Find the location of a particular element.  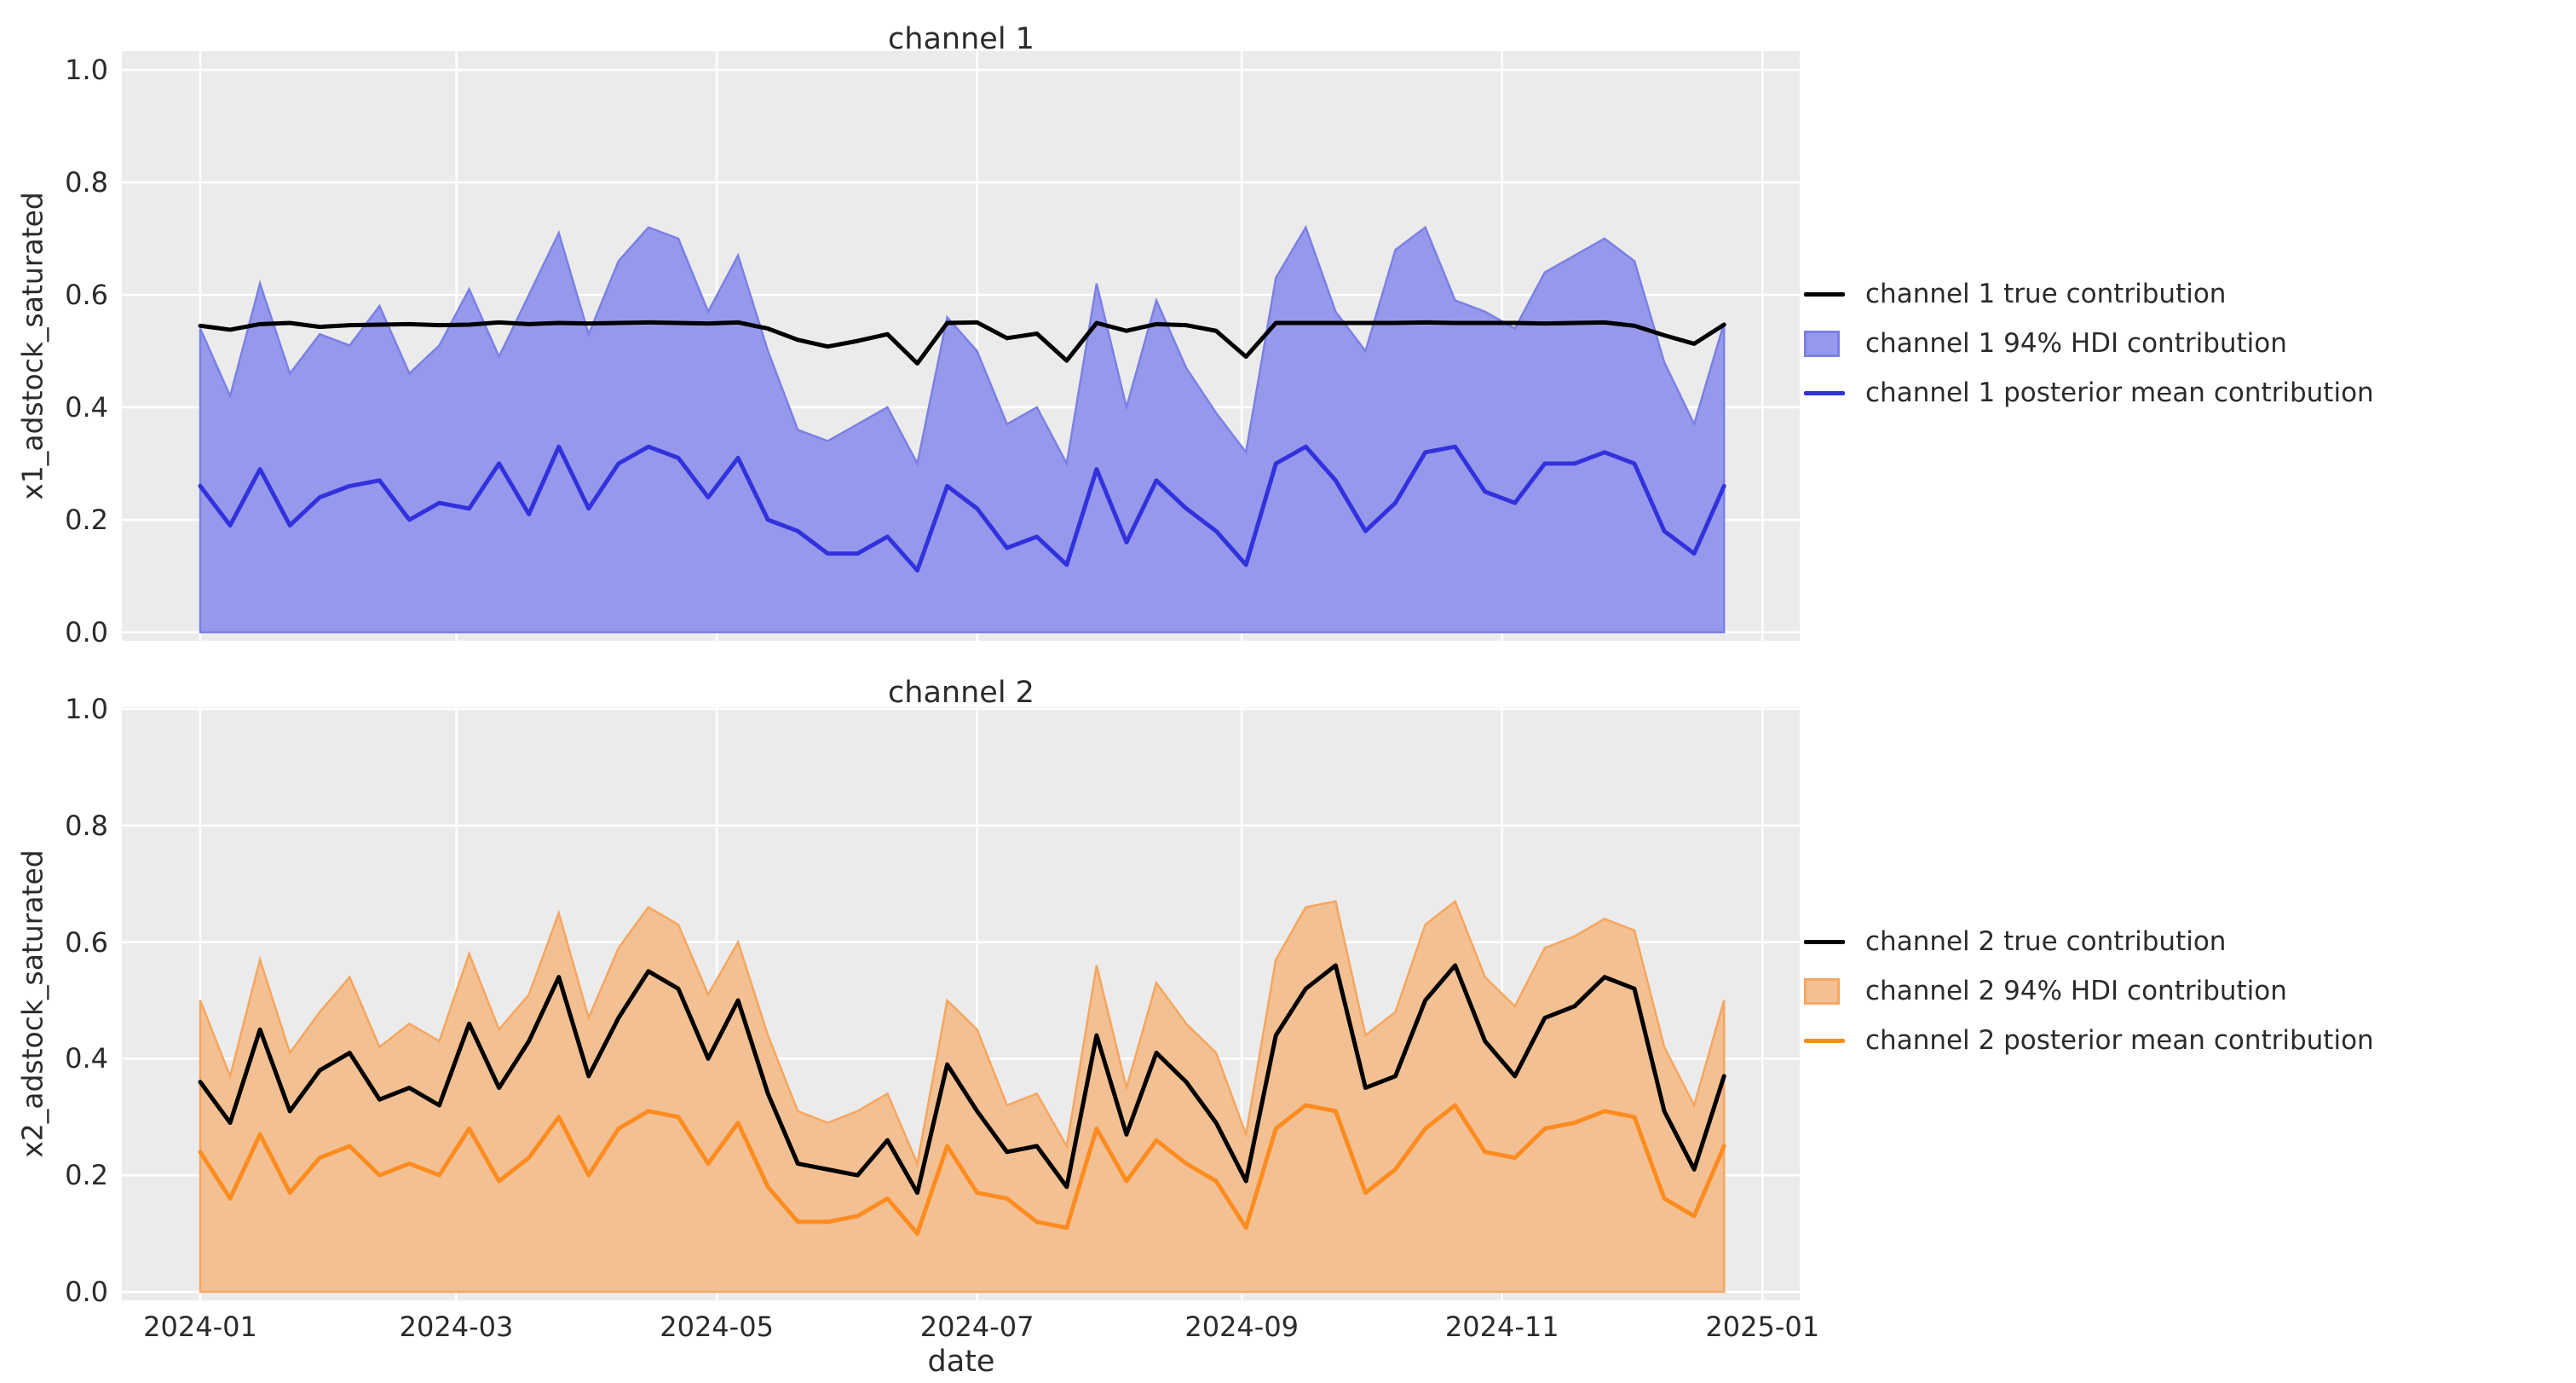

chart1-ylabel: x1_adstock_saturated is located at coordinates (32, 346).